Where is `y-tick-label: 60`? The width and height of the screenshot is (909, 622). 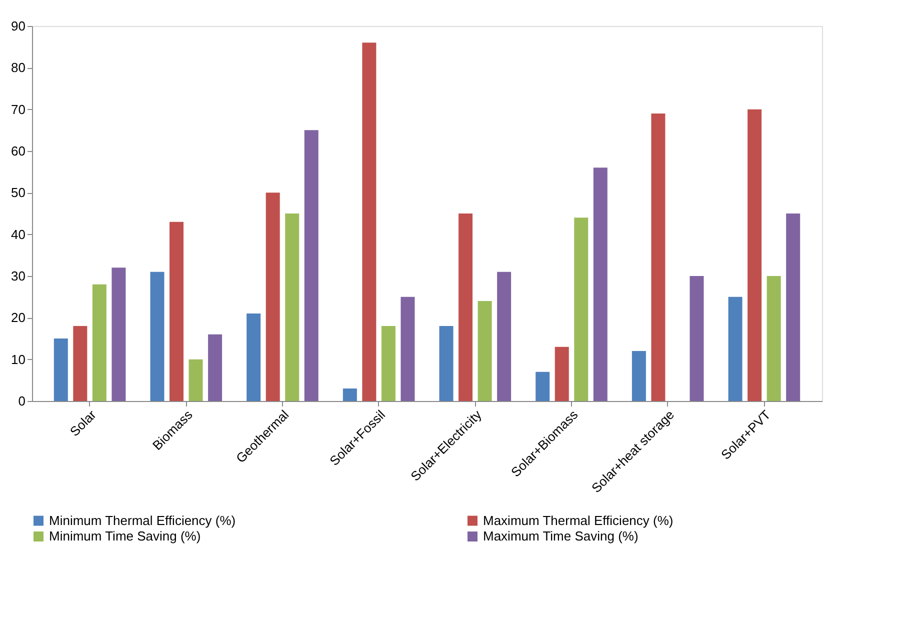
y-tick-label: 60 is located at coordinates (18, 151).